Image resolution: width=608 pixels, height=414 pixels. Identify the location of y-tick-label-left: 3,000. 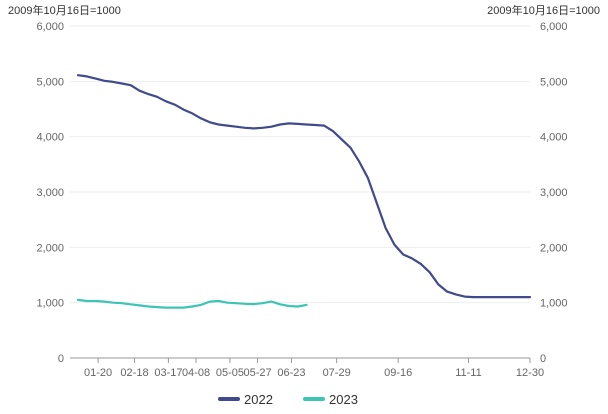
(50, 193).